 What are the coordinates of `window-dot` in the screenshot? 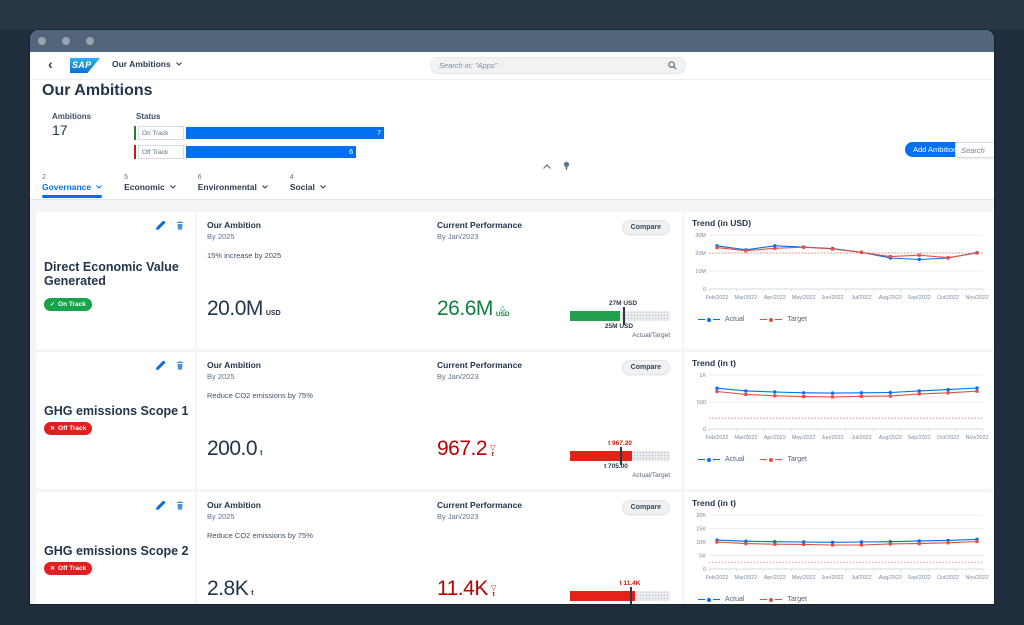 It's located at (90, 41).